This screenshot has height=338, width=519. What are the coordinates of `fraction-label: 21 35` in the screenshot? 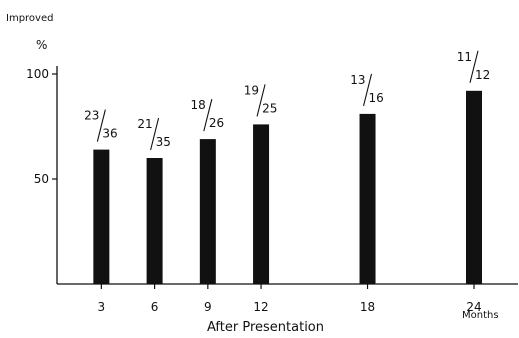 It's located at (154, 134).